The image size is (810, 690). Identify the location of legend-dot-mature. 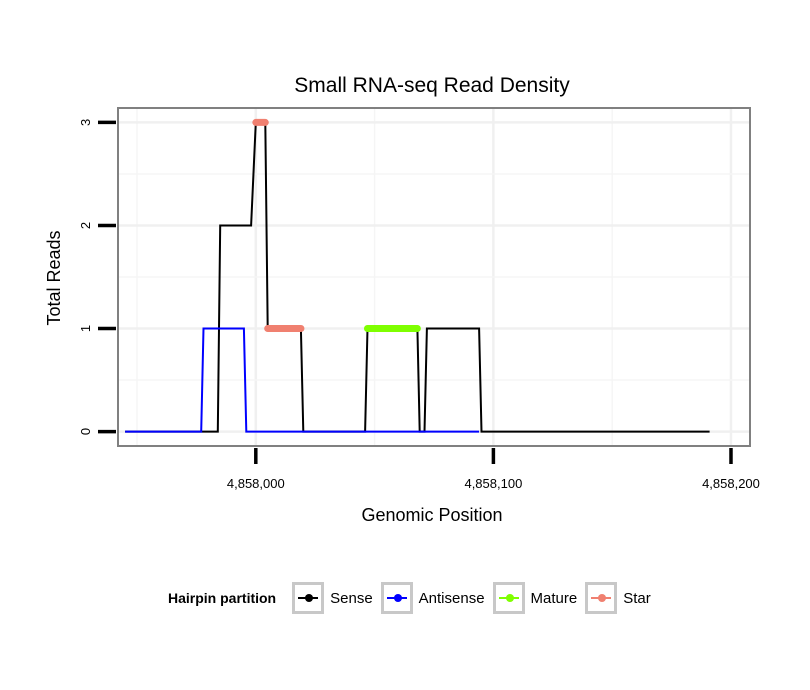
(509, 598).